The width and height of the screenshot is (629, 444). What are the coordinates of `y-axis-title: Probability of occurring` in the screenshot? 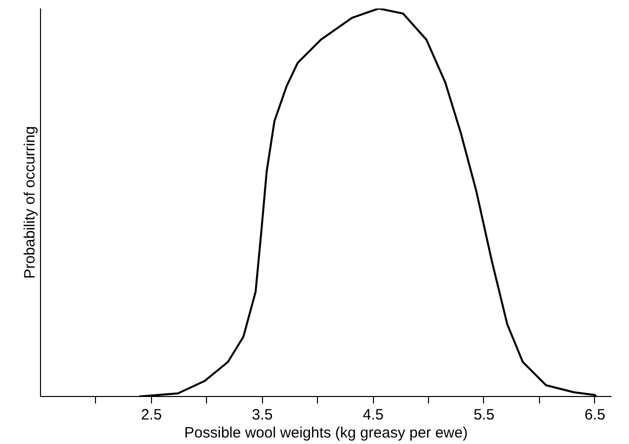 It's located at (30, 202).